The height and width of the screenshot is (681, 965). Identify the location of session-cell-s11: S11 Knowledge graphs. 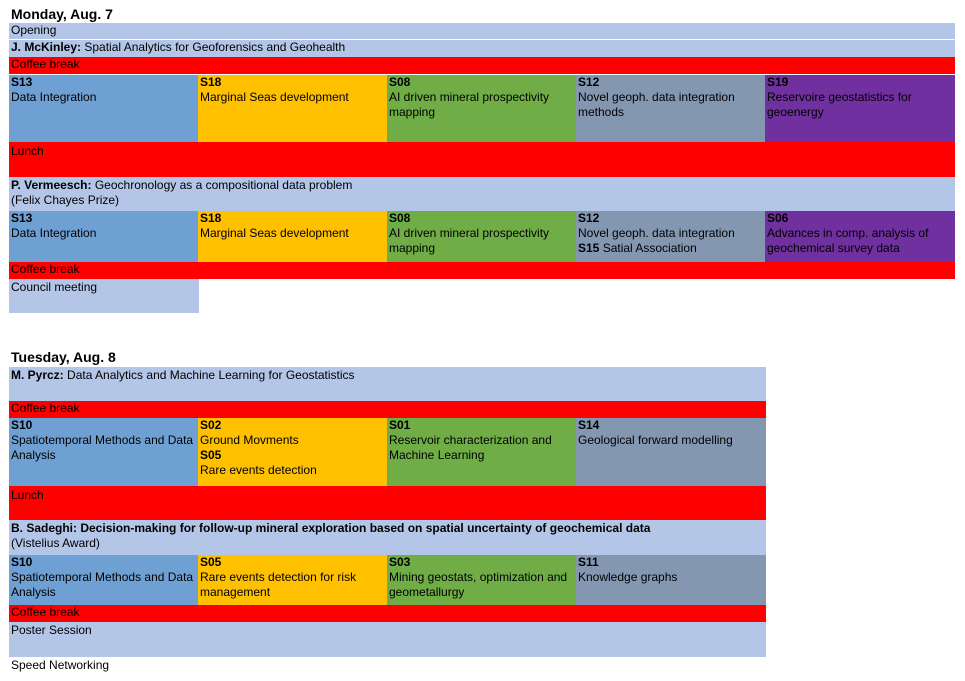
(671, 580).